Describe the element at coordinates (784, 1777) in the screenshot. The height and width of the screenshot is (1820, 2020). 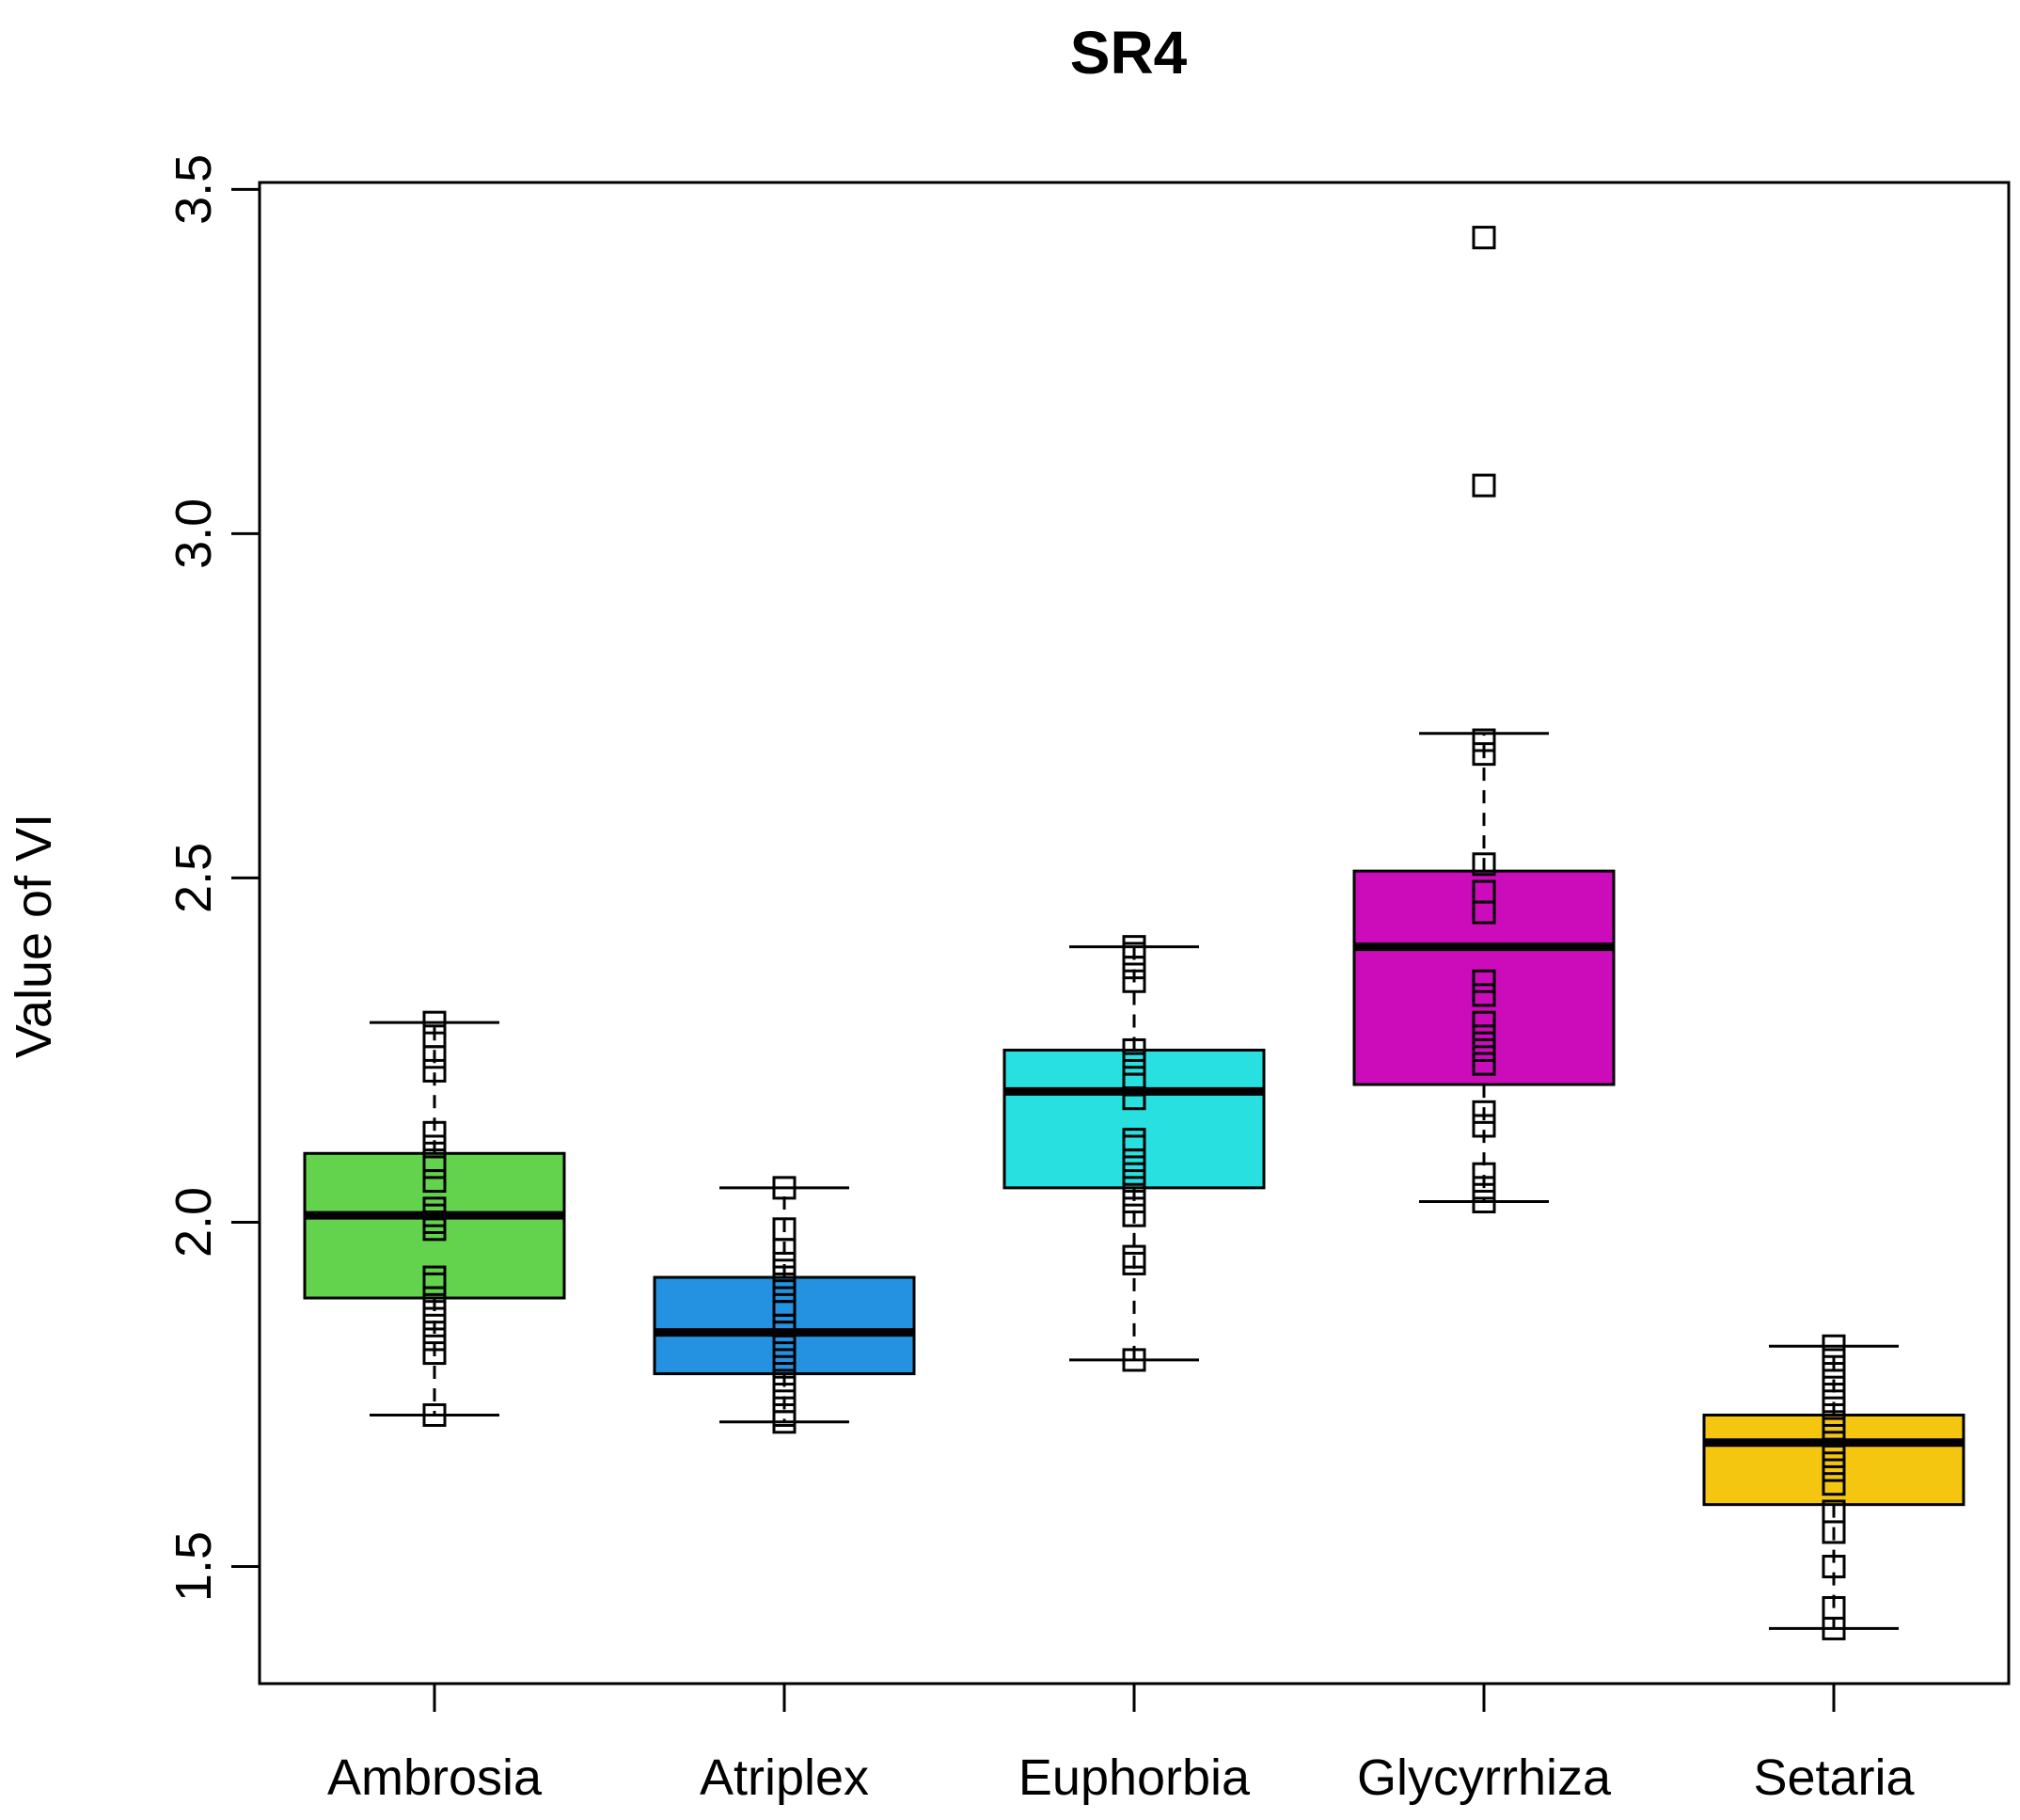
I see `x-tick-label-atriplex: Atriplex` at that location.